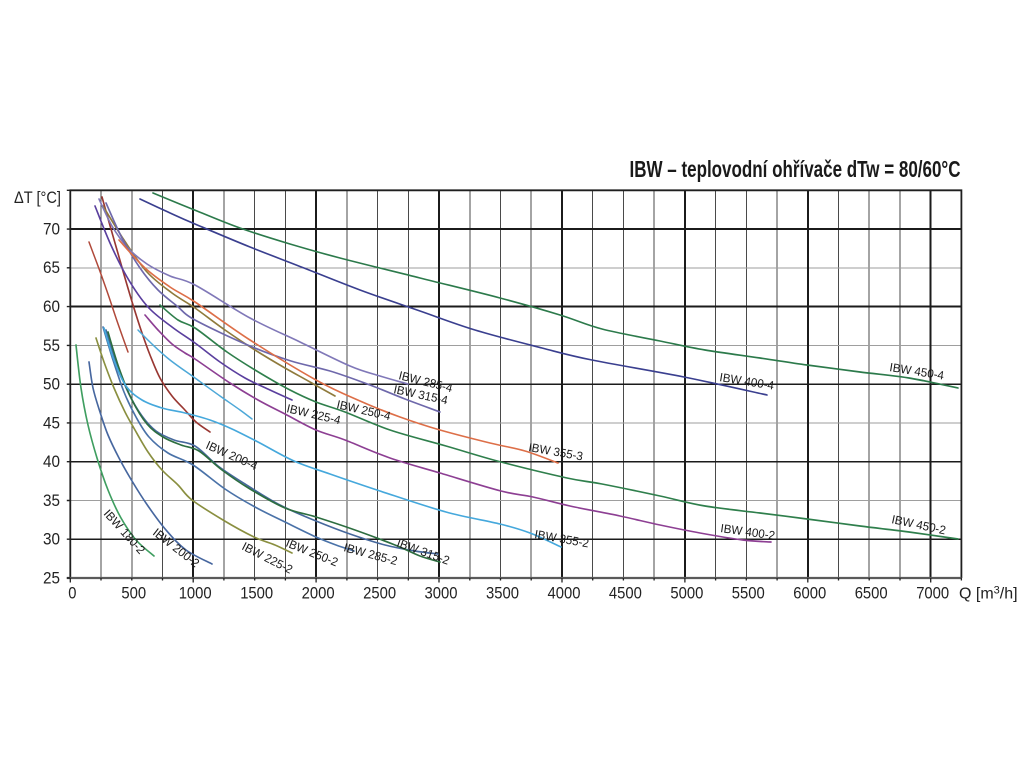  What do you see at coordinates (133, 594) in the screenshot?
I see `svg-text: 500` at bounding box center [133, 594].